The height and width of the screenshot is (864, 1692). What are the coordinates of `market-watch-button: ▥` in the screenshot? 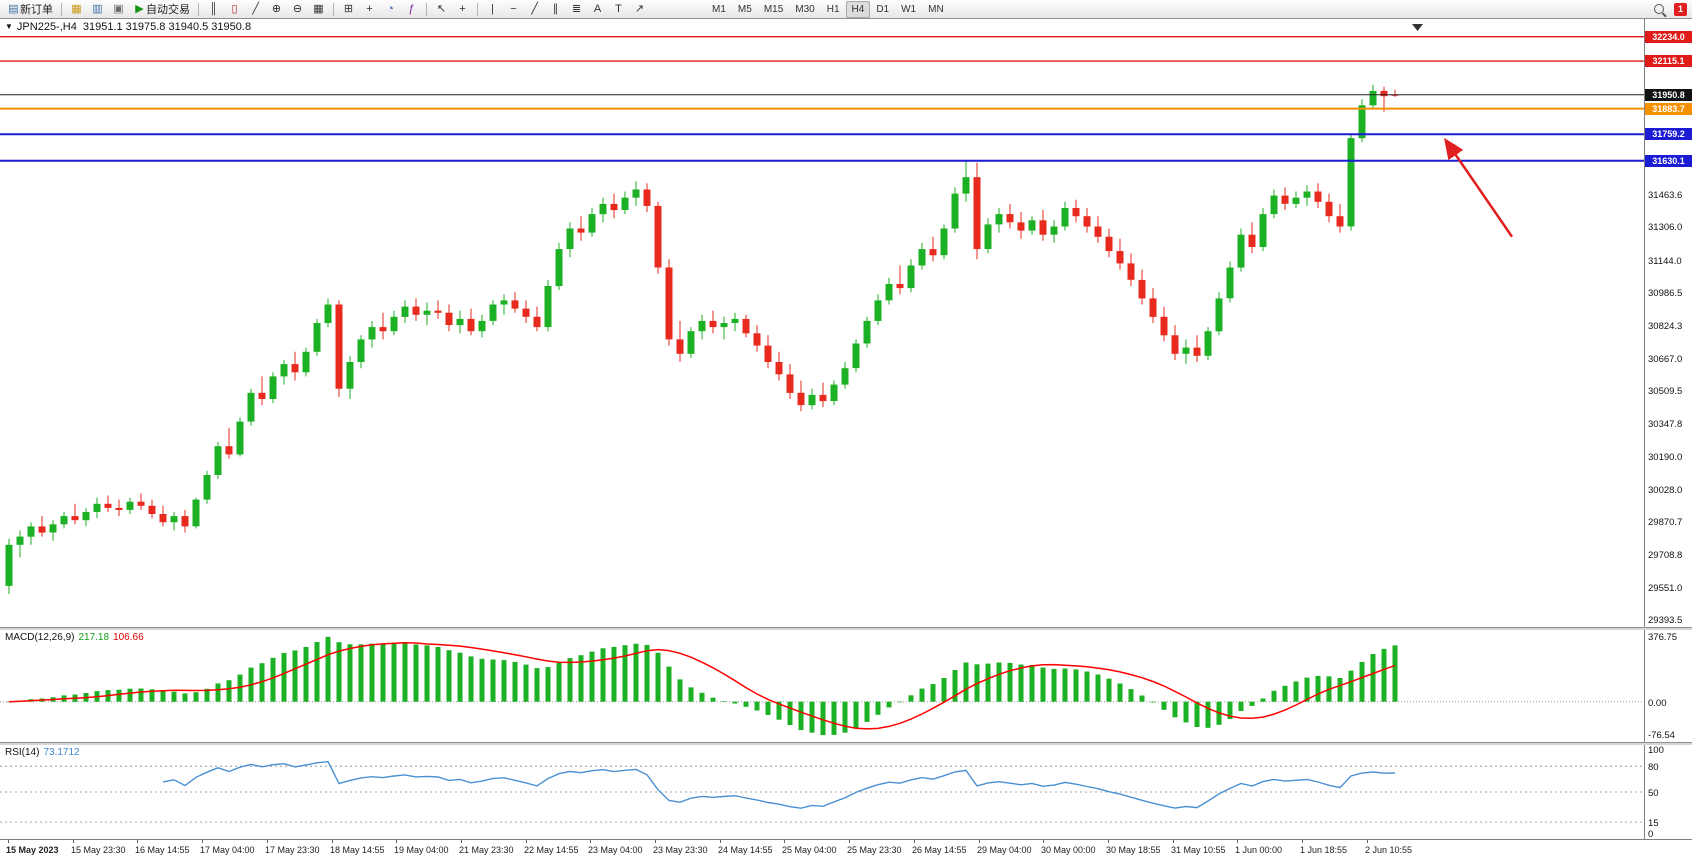 It's located at (97, 9).